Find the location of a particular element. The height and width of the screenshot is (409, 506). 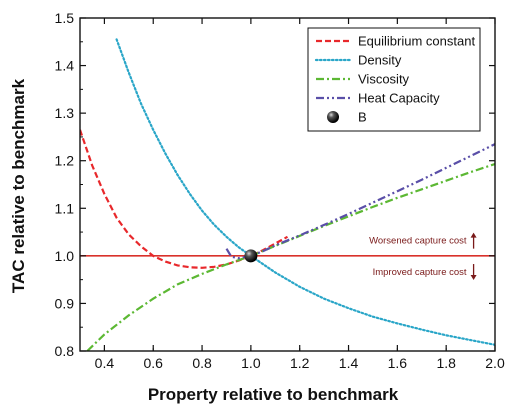

x-tick-label: 2.0 is located at coordinates (495, 363).